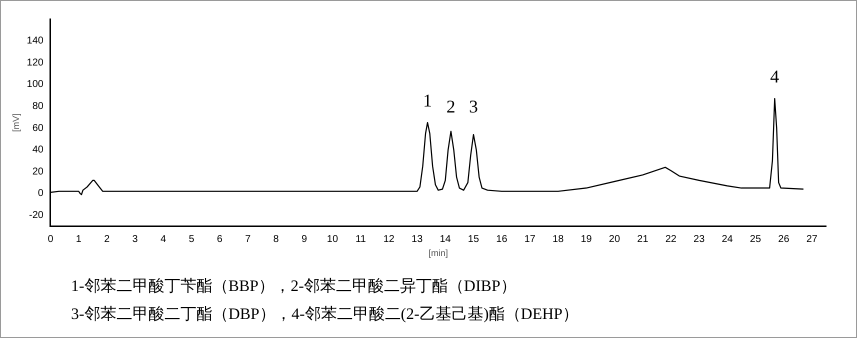  What do you see at coordinates (35, 62) in the screenshot?
I see `y-tick-label: 120` at bounding box center [35, 62].